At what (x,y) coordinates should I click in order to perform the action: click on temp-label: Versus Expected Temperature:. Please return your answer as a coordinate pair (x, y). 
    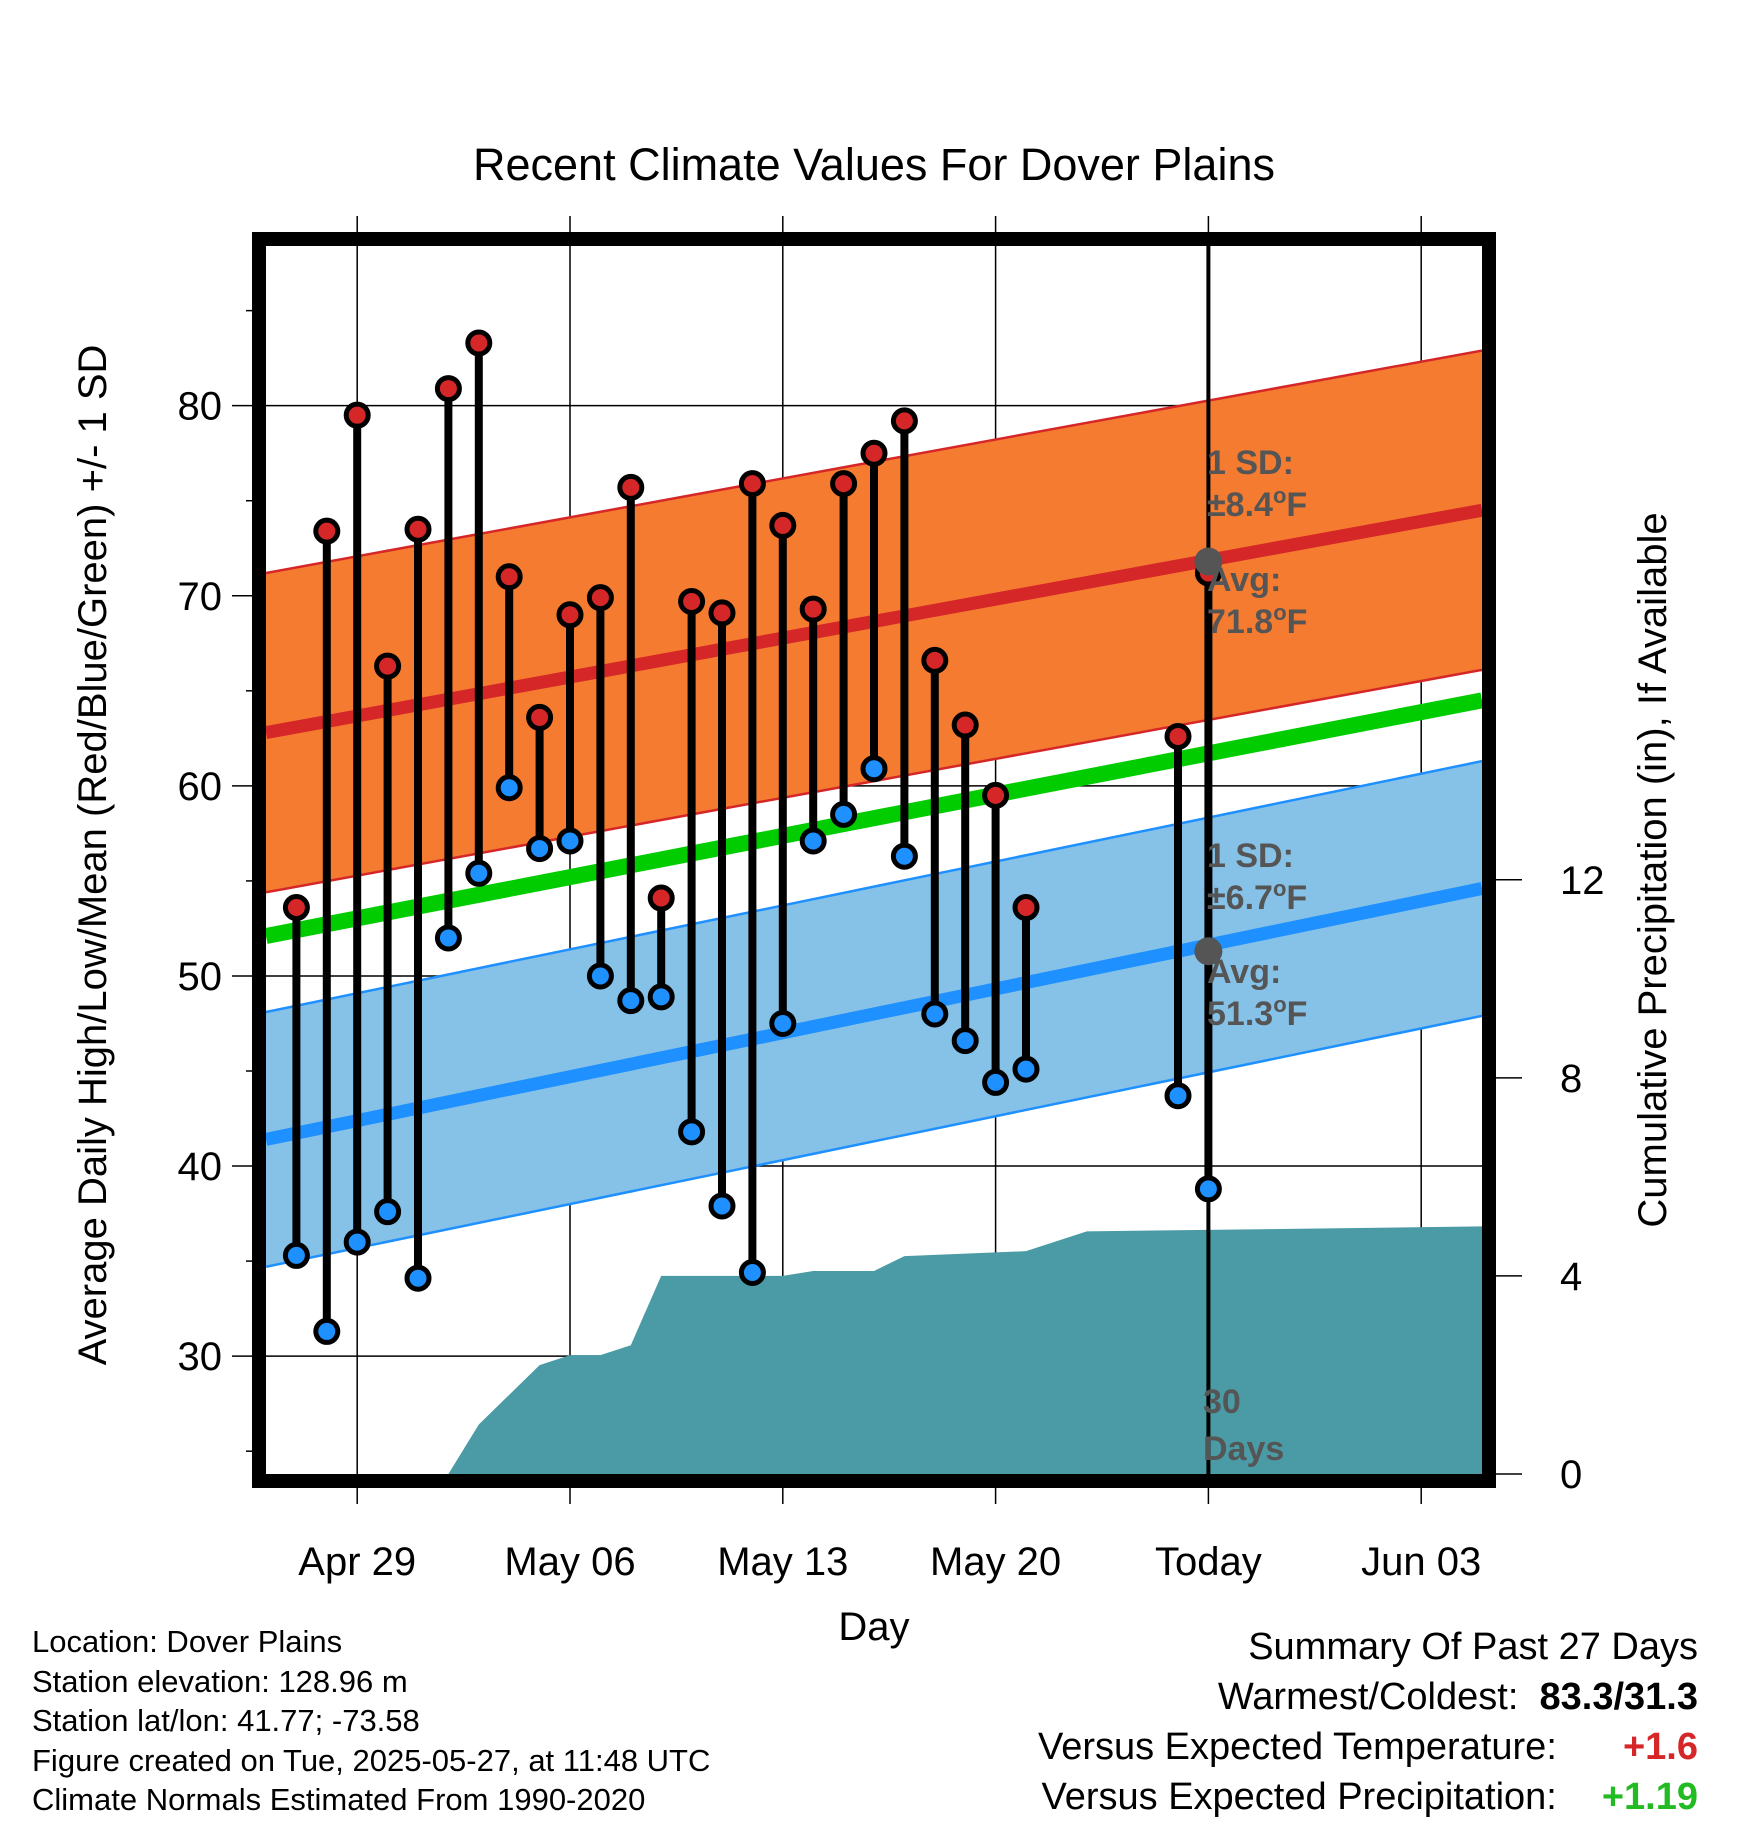
    Looking at the image, I should click on (1297, 1747).